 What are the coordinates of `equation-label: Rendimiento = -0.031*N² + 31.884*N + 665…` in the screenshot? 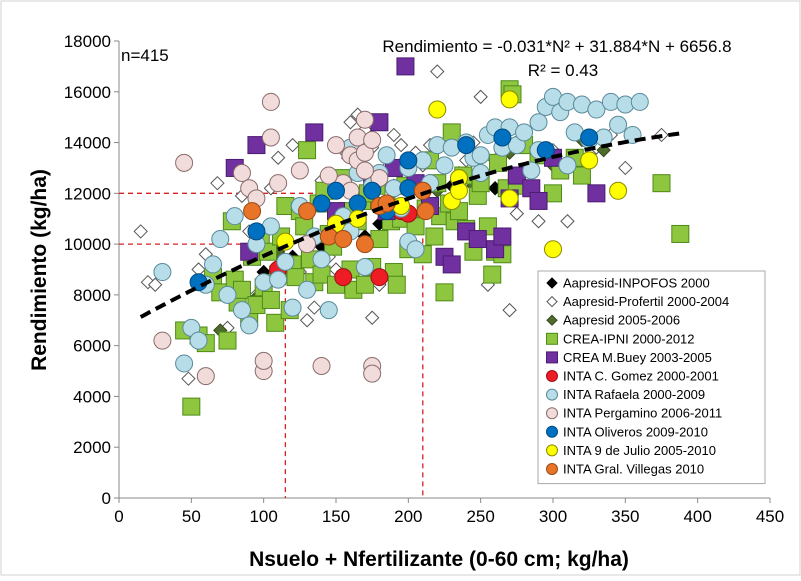 It's located at (556, 46).